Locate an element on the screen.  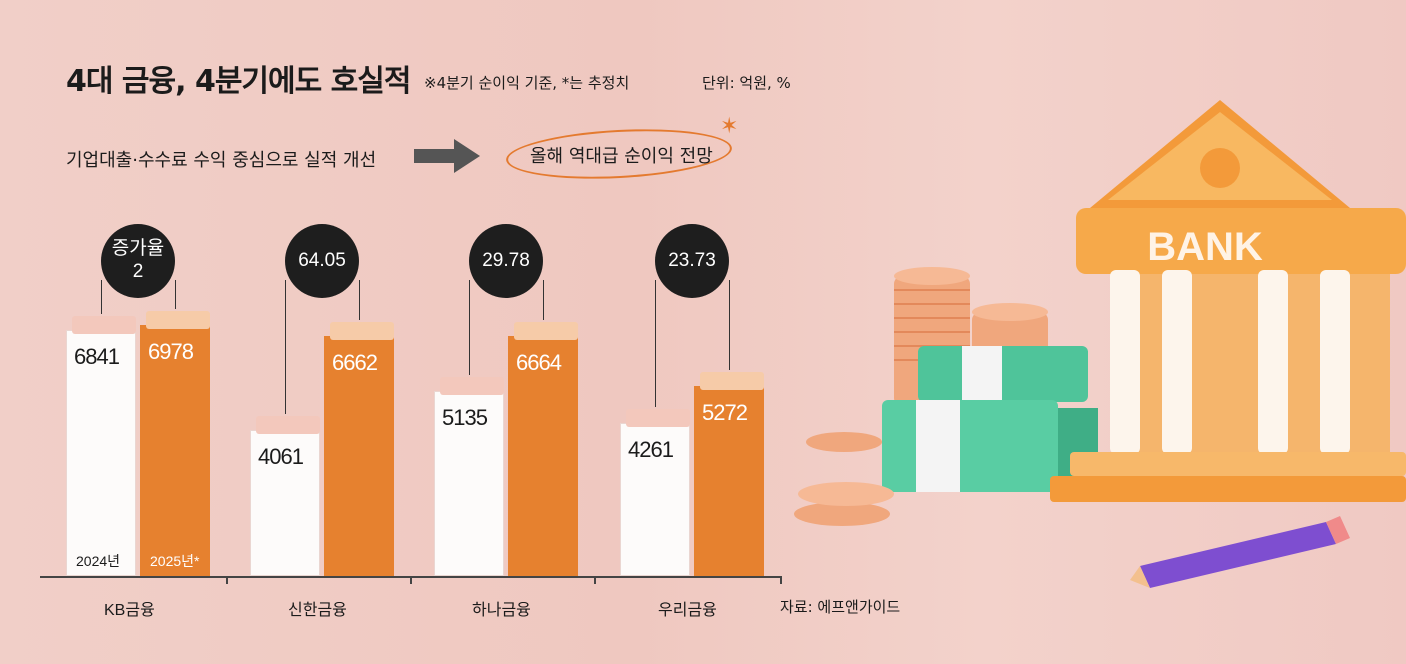
year-label: 2024년 is located at coordinates (98, 561).